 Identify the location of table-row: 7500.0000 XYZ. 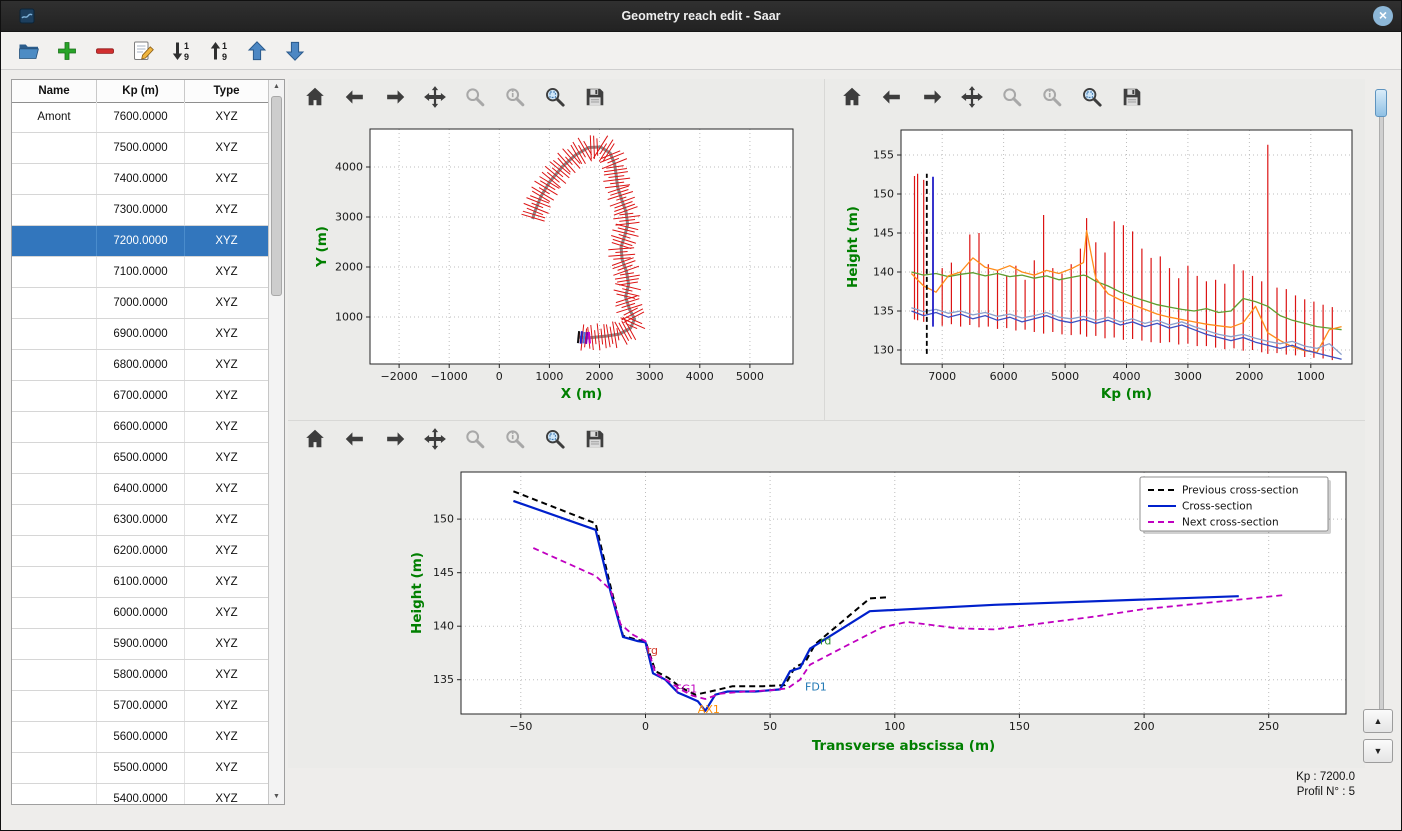
(140, 148).